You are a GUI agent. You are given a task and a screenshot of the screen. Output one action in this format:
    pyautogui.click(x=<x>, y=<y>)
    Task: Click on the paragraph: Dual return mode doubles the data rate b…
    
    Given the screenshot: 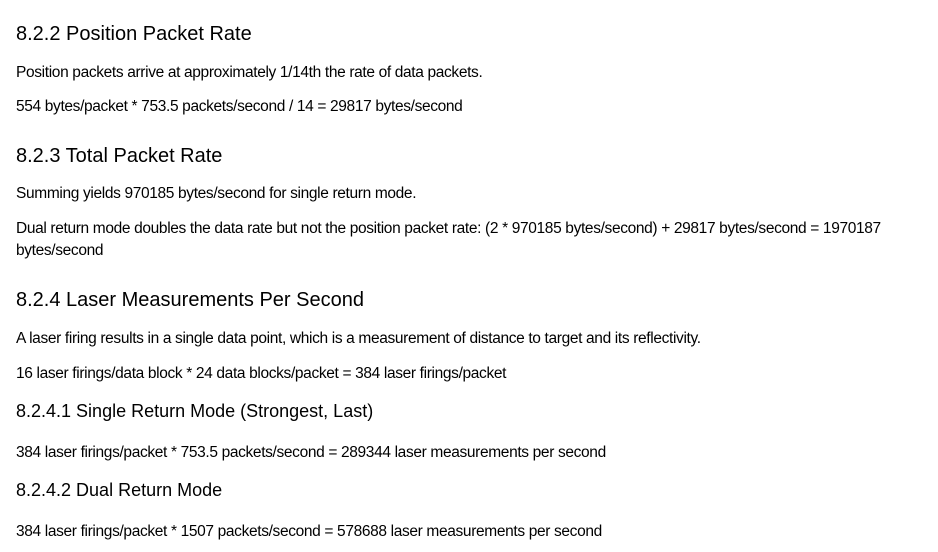 What is the action you would take?
    pyautogui.click(x=448, y=239)
    